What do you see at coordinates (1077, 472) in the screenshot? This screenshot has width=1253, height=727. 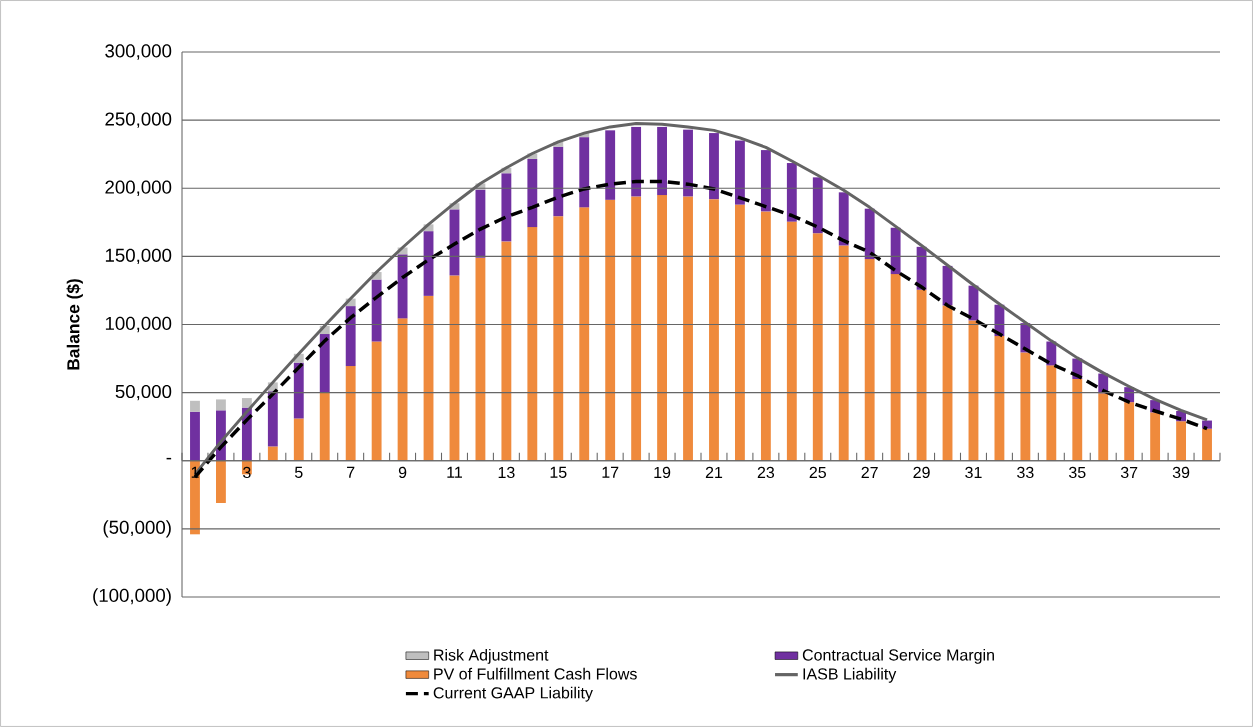 I see `x-tick-label: 35` at bounding box center [1077, 472].